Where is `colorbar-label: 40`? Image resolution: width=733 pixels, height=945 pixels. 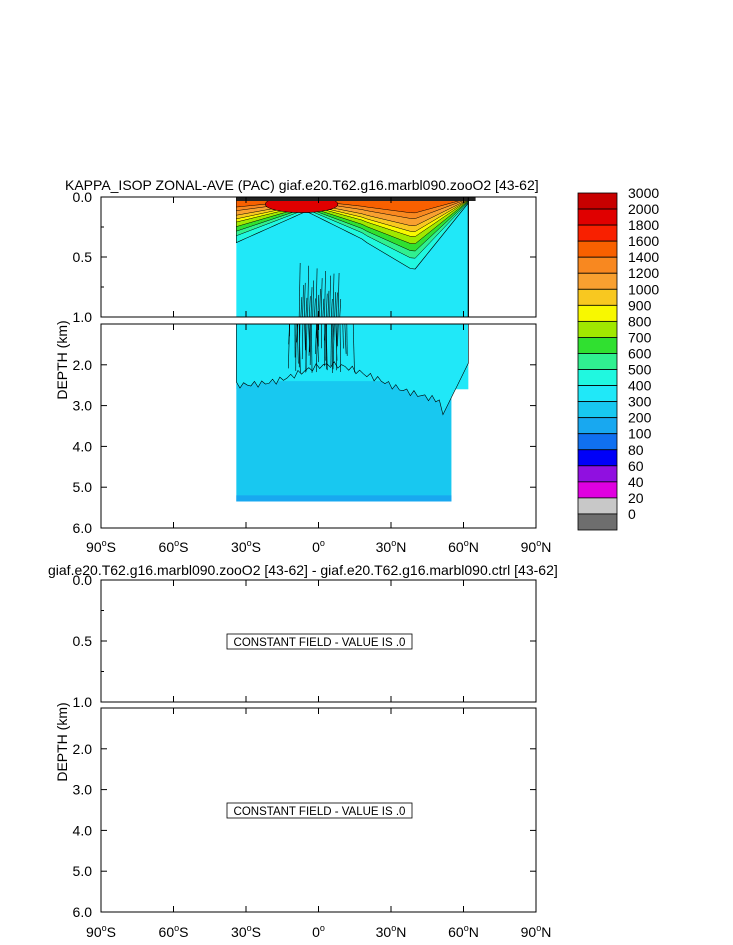
colorbar-label: 40 is located at coordinates (636, 482).